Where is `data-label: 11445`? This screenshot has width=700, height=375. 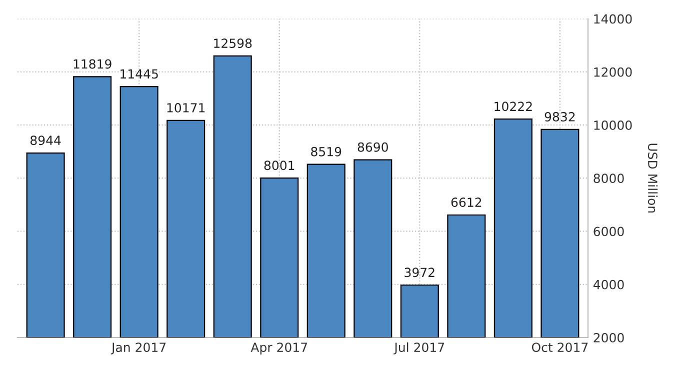 data-label: 11445 is located at coordinates (139, 74).